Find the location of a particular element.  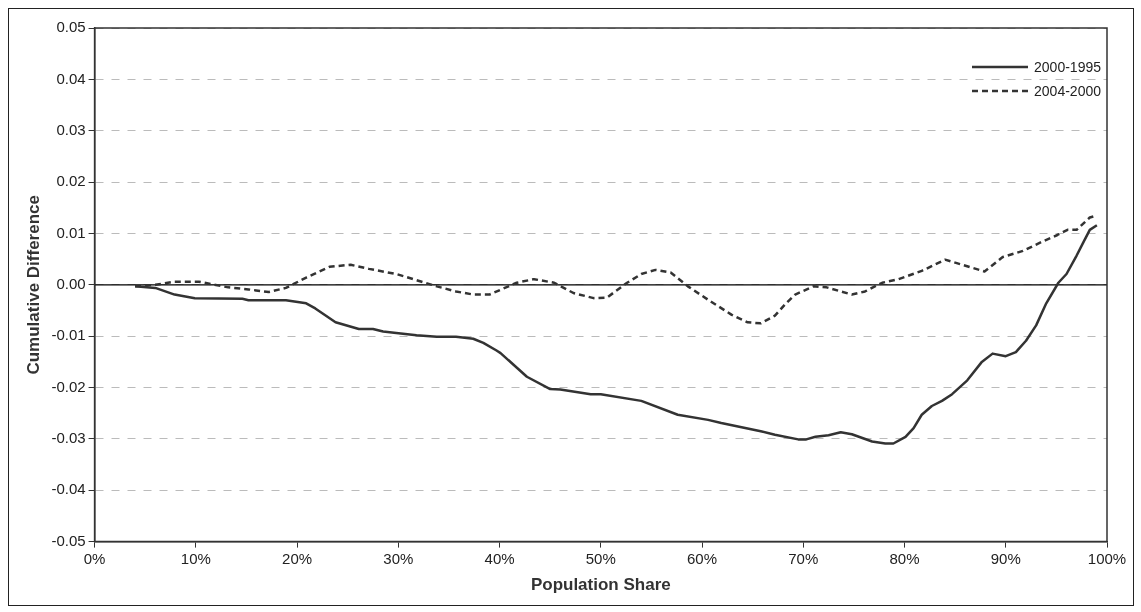

x-tick-label: 100% is located at coordinates (1107, 558).